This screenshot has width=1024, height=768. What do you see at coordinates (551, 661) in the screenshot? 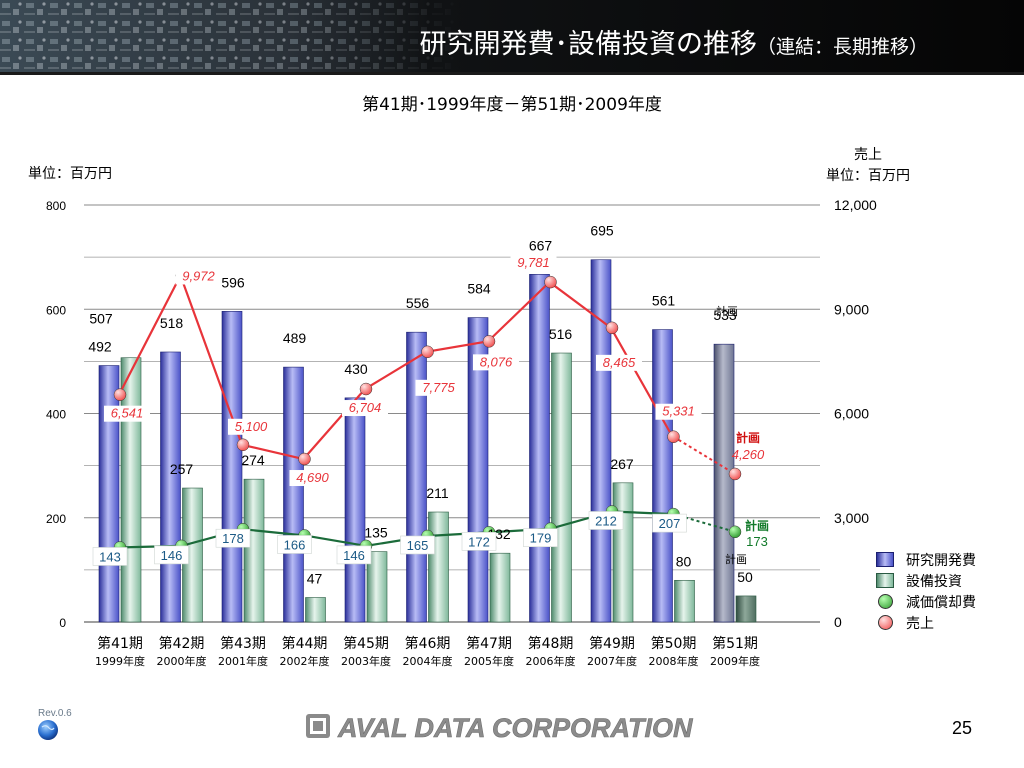
I see `category-year-label: 2006年度` at bounding box center [551, 661].